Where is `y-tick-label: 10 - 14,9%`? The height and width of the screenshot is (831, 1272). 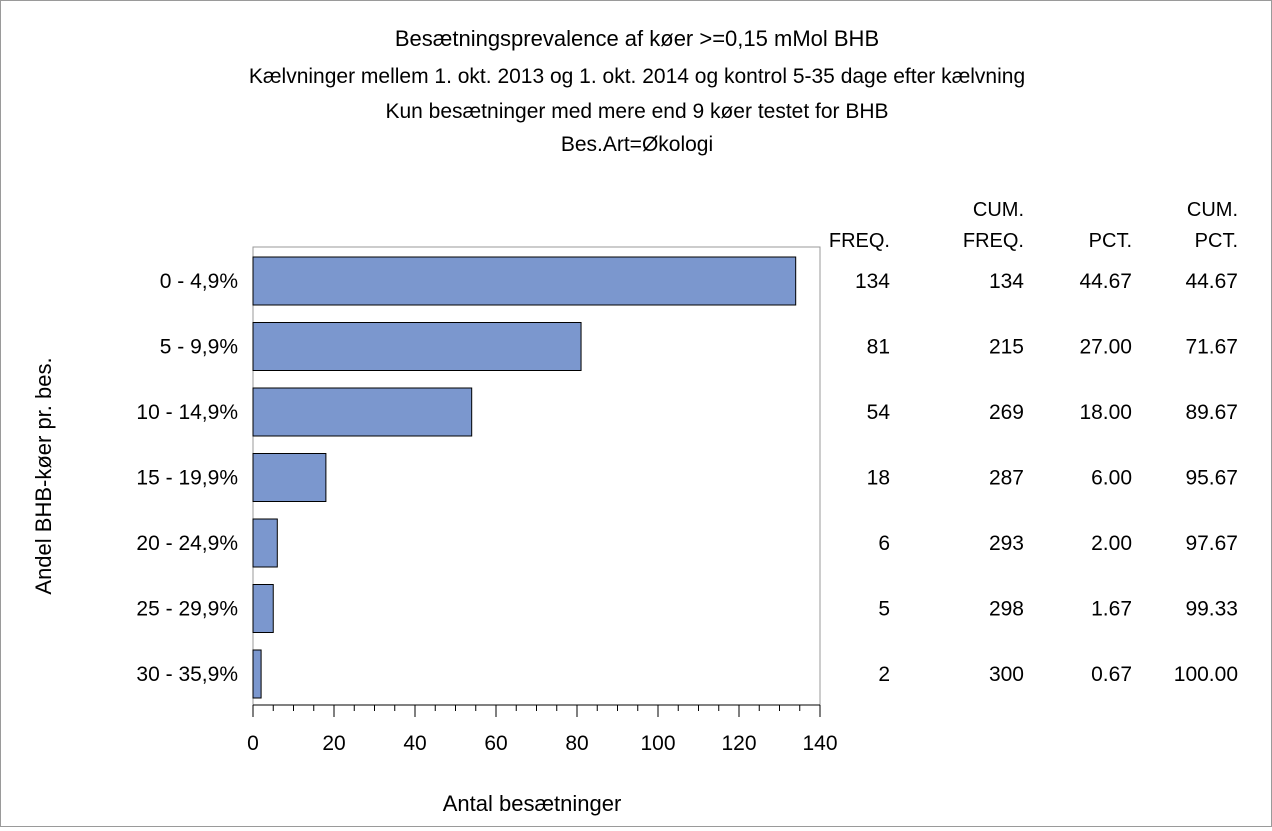
y-tick-label: 10 - 14,9% is located at coordinates (187, 412).